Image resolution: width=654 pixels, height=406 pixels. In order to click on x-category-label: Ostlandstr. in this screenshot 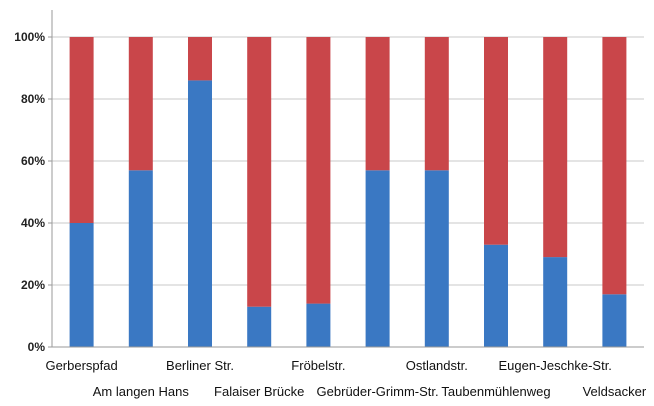, I will do `click(437, 365)`.